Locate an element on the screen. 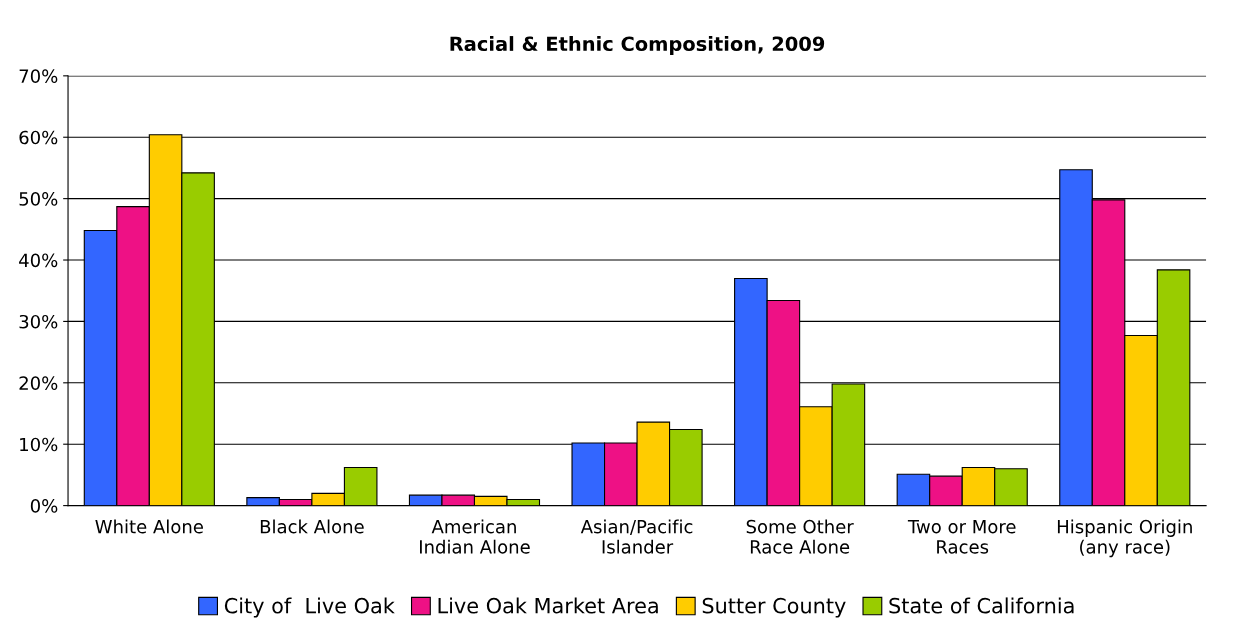  x-tick-label: Two or More Races is located at coordinates (961, 537).